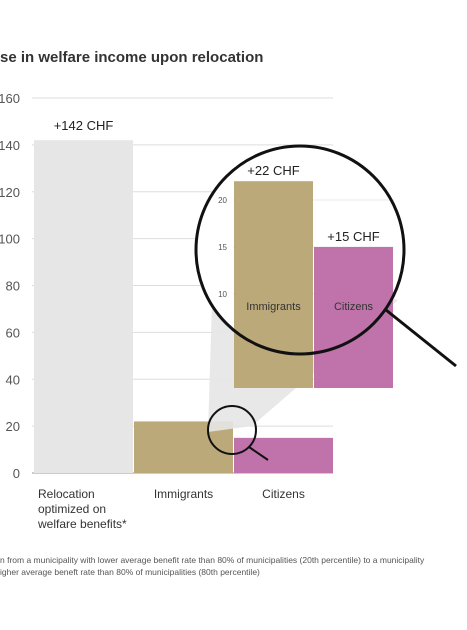  What do you see at coordinates (10, 98) in the screenshot?
I see `y-tick-label: 160` at bounding box center [10, 98].